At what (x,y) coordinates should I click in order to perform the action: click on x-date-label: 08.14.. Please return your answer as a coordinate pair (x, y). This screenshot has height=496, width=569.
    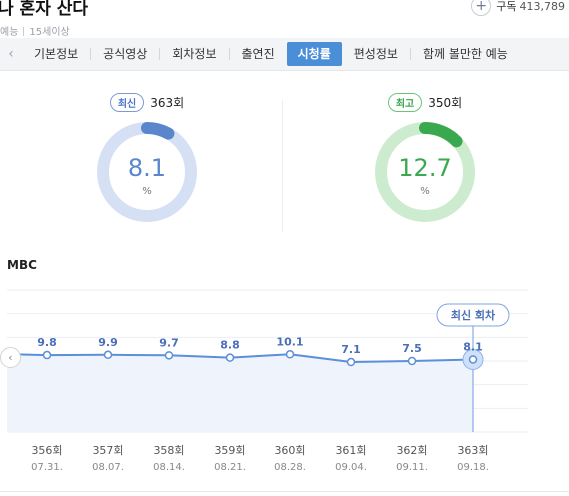
    Looking at the image, I should click on (169, 467).